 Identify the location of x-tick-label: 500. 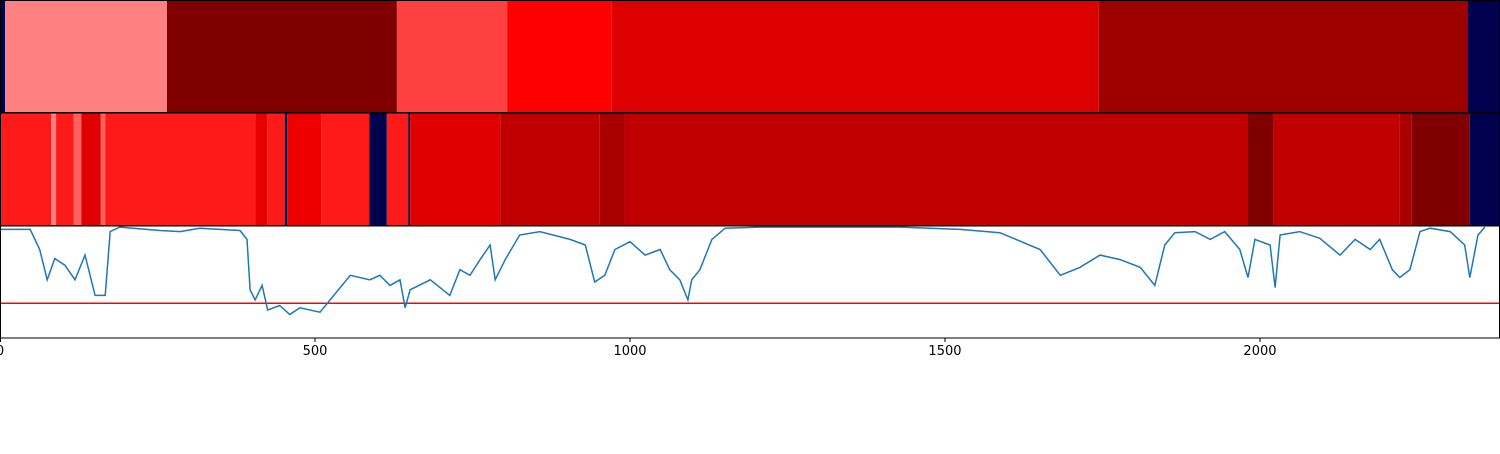
(315, 351).